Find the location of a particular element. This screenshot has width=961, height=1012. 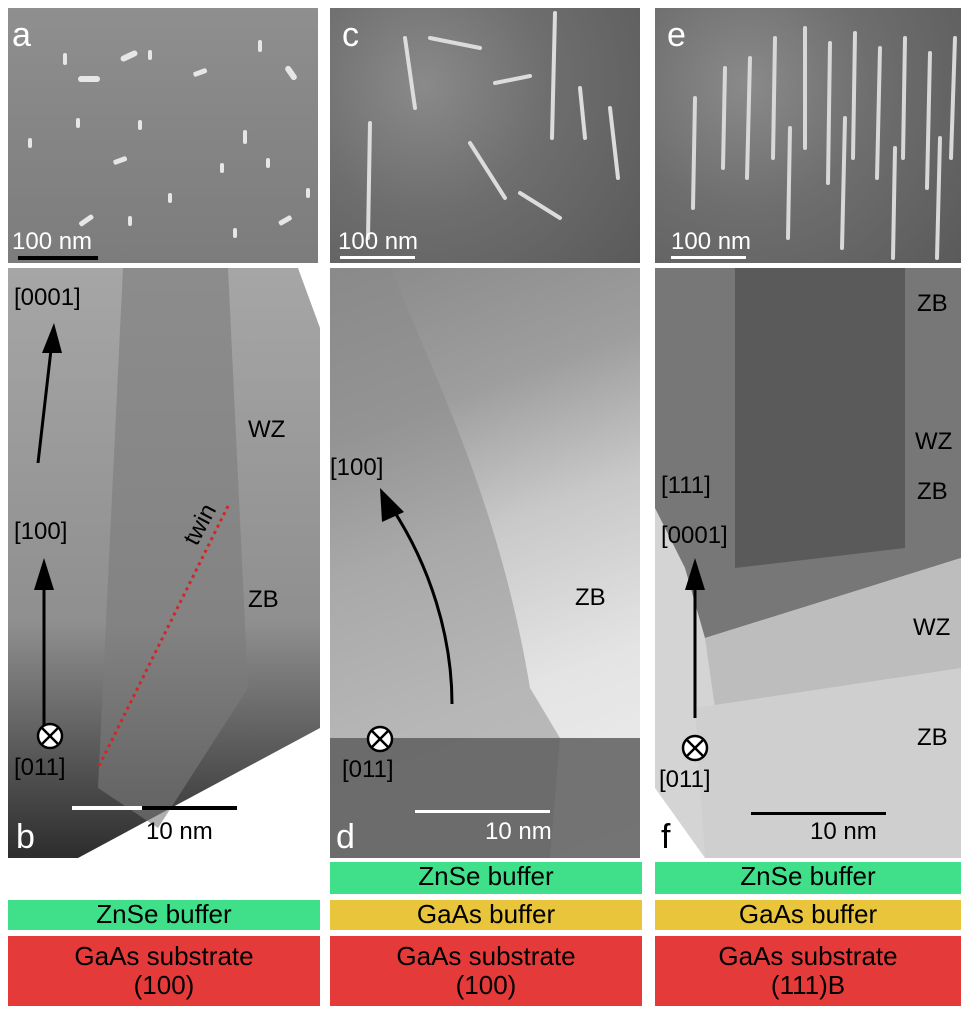

zone-axis-label-d: [011] is located at coordinates (368, 769).